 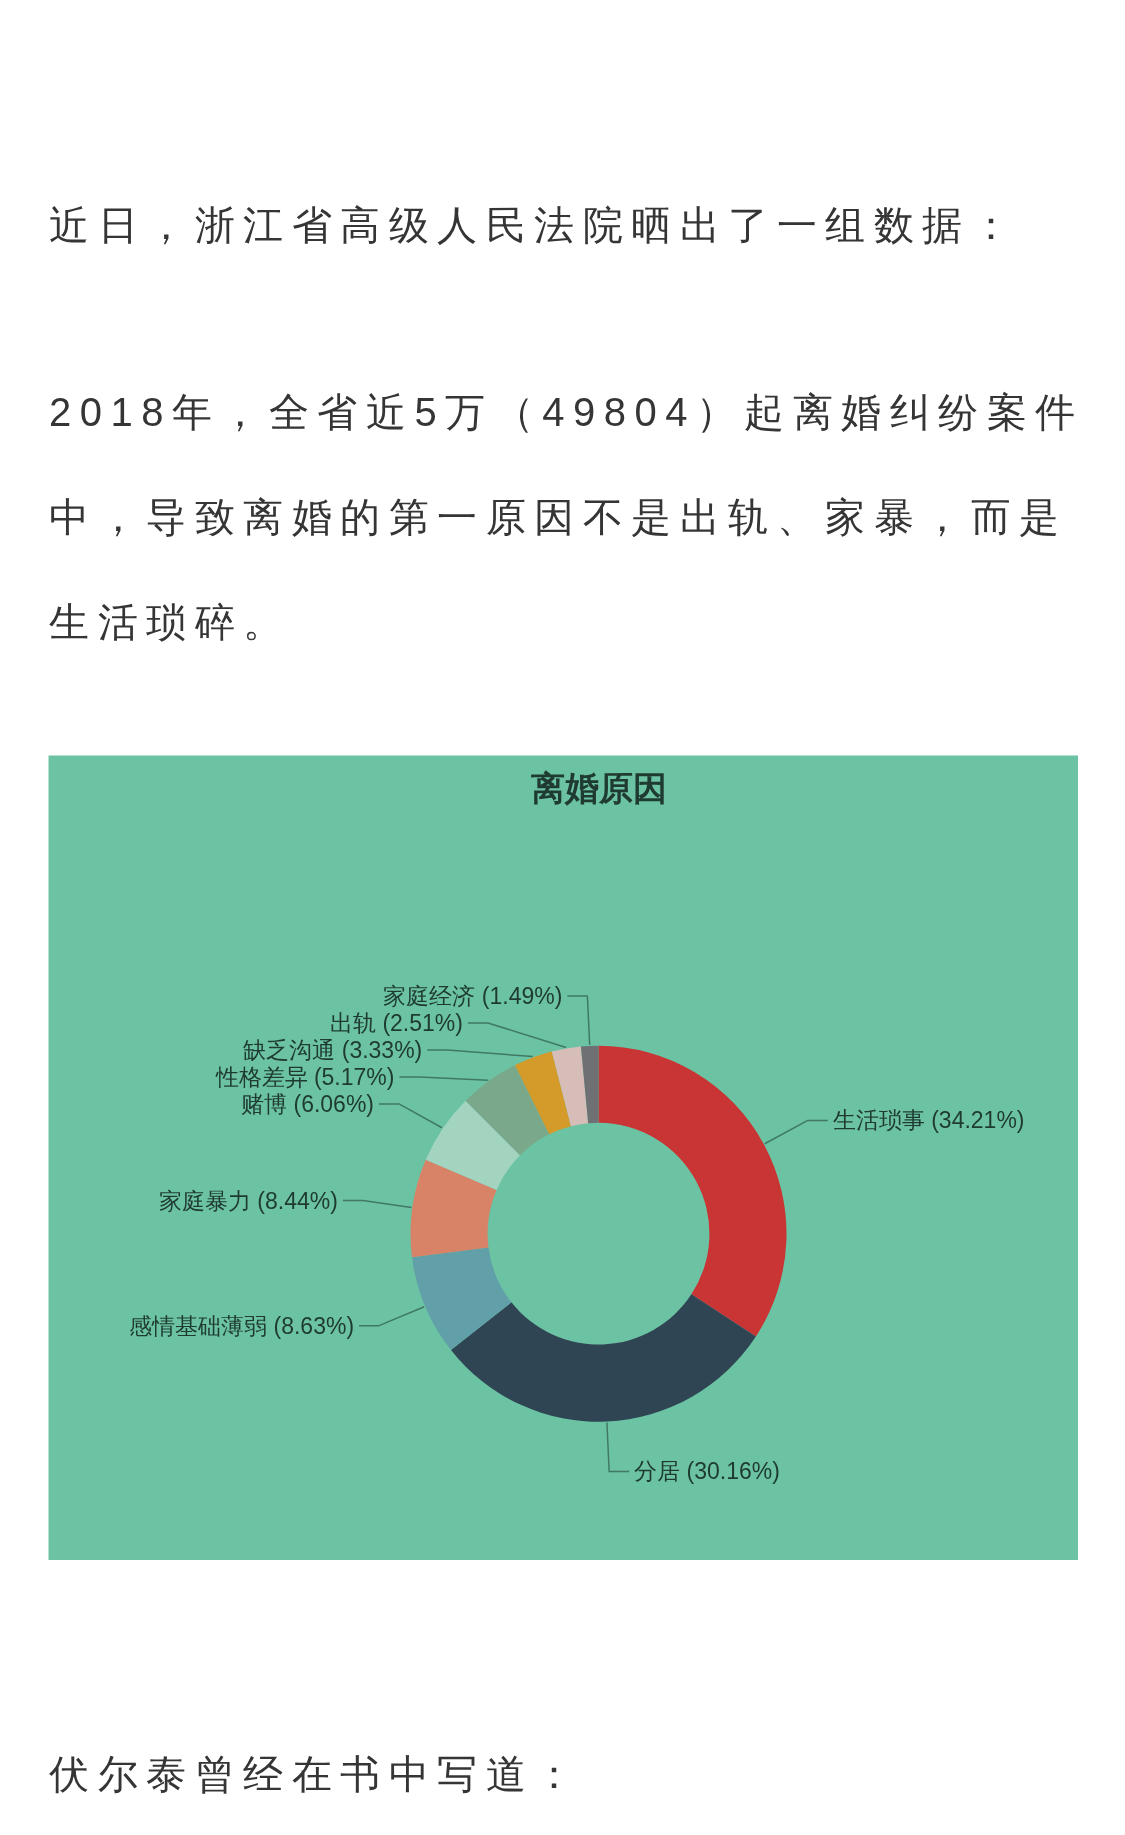 I want to click on slice-label: 感情基础薄弱 (8.63%), so click(x=242, y=1325).